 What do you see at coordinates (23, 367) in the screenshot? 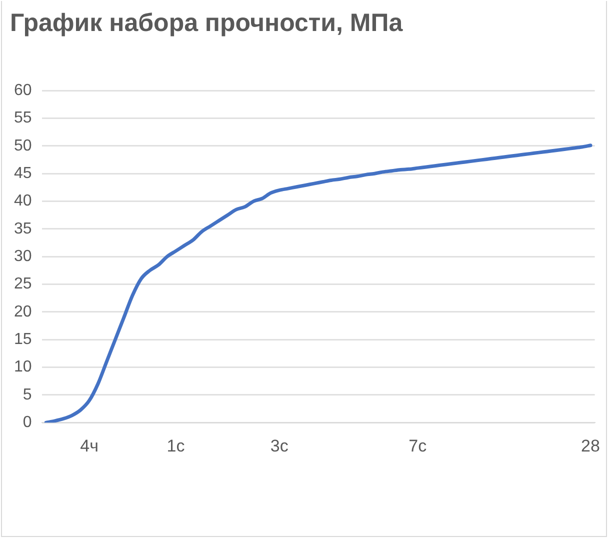
I see `y-tick-label: 10` at bounding box center [23, 367].